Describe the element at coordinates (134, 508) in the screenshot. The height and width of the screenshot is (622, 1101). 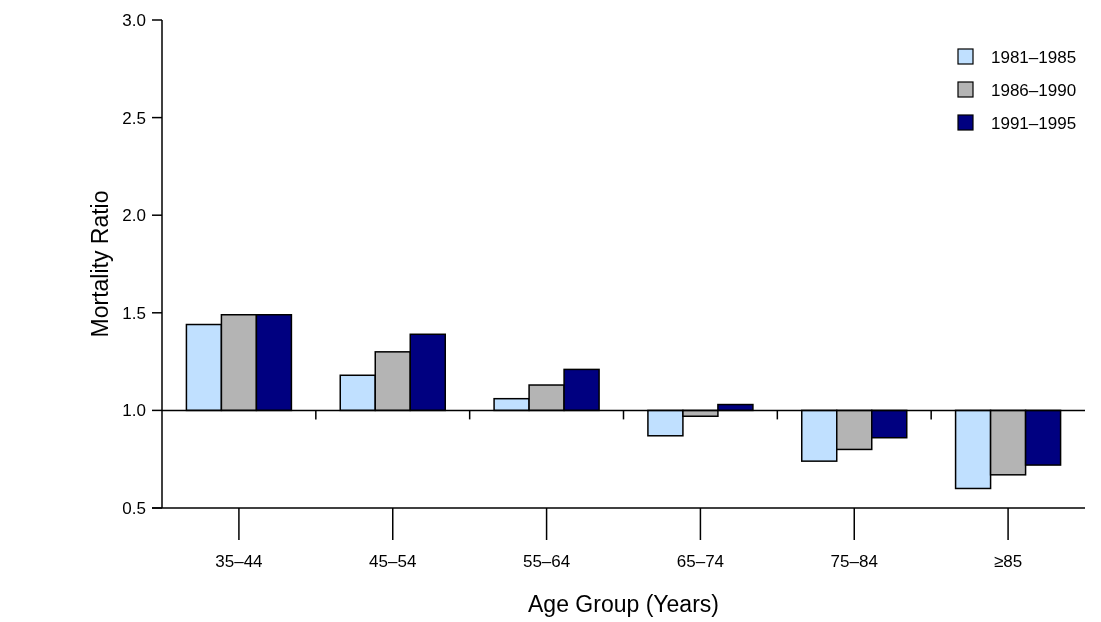
I see `y-tick-label: 0.5` at that location.